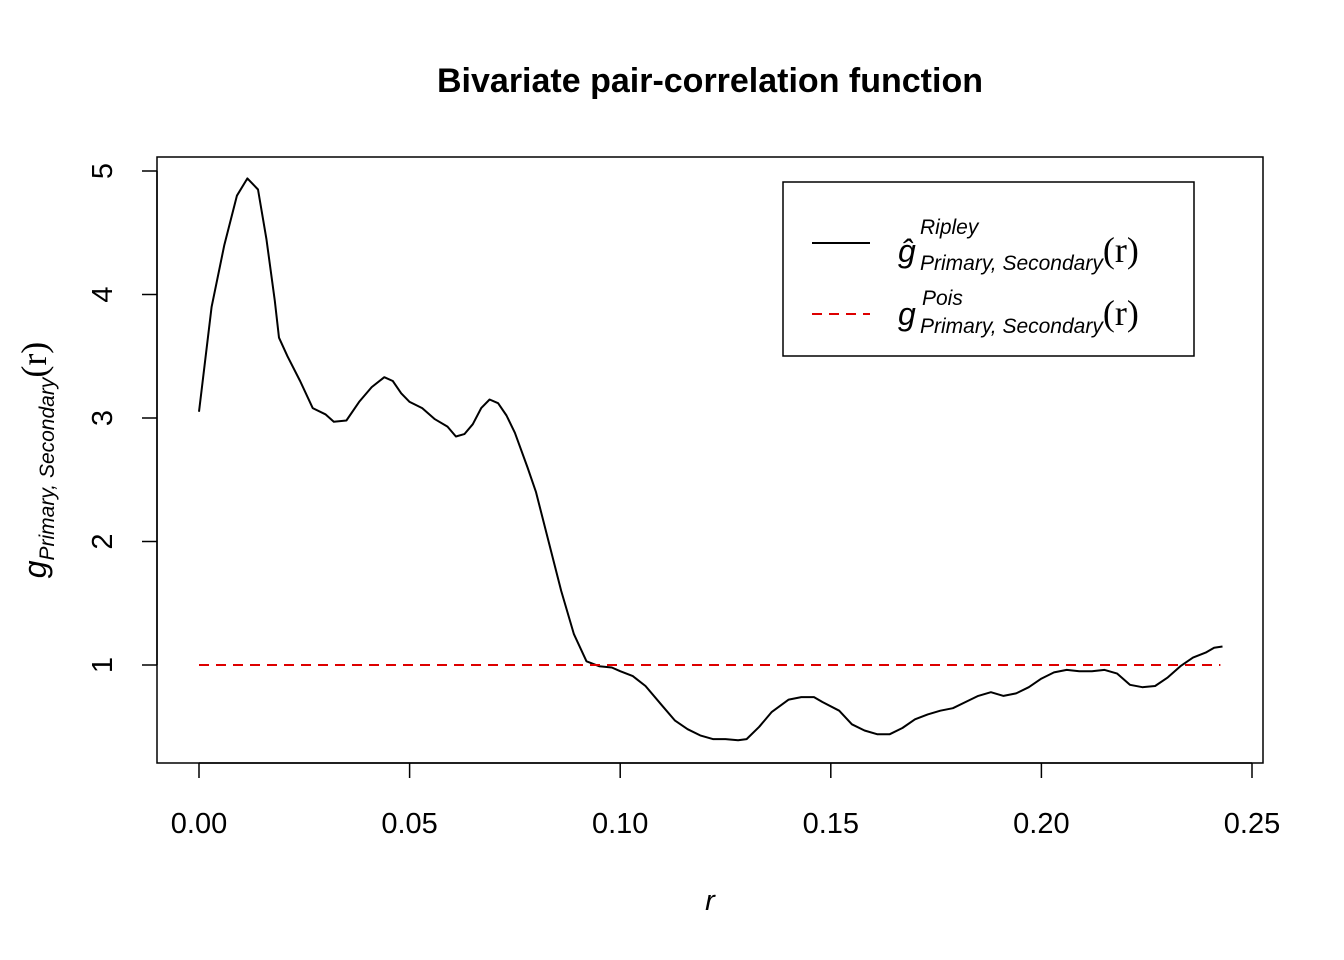 The width and height of the screenshot is (1344, 960). I want to click on x-tick-label: 0.05, so click(409, 824).